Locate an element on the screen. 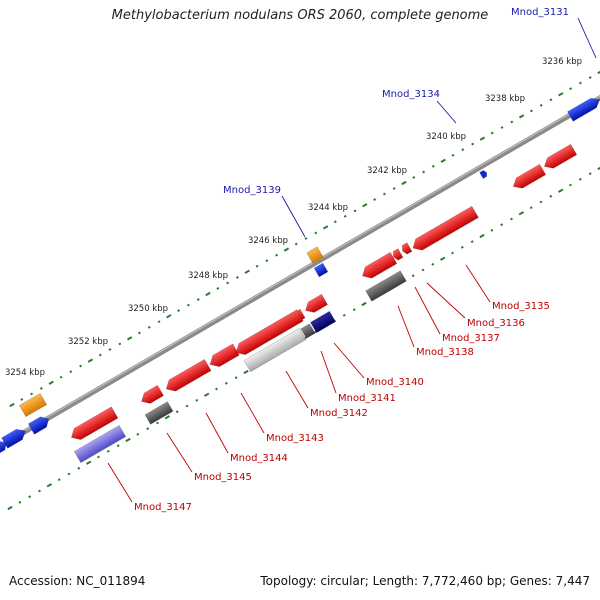 Image resolution: width=600 pixels, height=600 pixels. gene-label-mnod-3139: Mnod_3139 is located at coordinates (252, 190).